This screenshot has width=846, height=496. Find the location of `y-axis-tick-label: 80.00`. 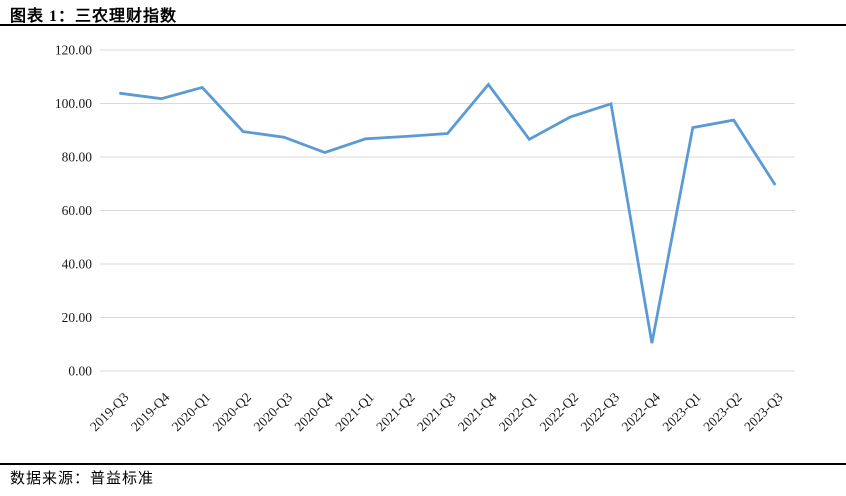

y-axis-tick-label: 80.00 is located at coordinates (77, 157).